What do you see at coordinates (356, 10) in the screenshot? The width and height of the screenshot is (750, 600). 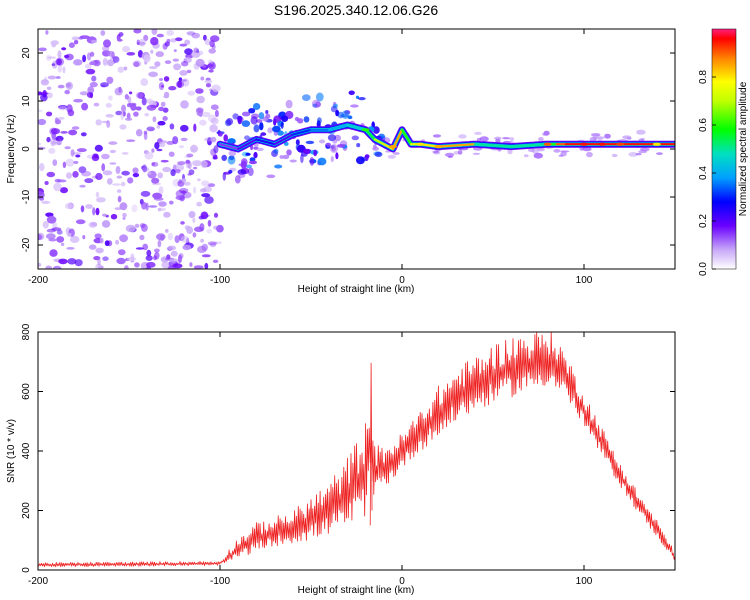 I see `chart-title: S196.2025.340.12.06.G26` at bounding box center [356, 10].